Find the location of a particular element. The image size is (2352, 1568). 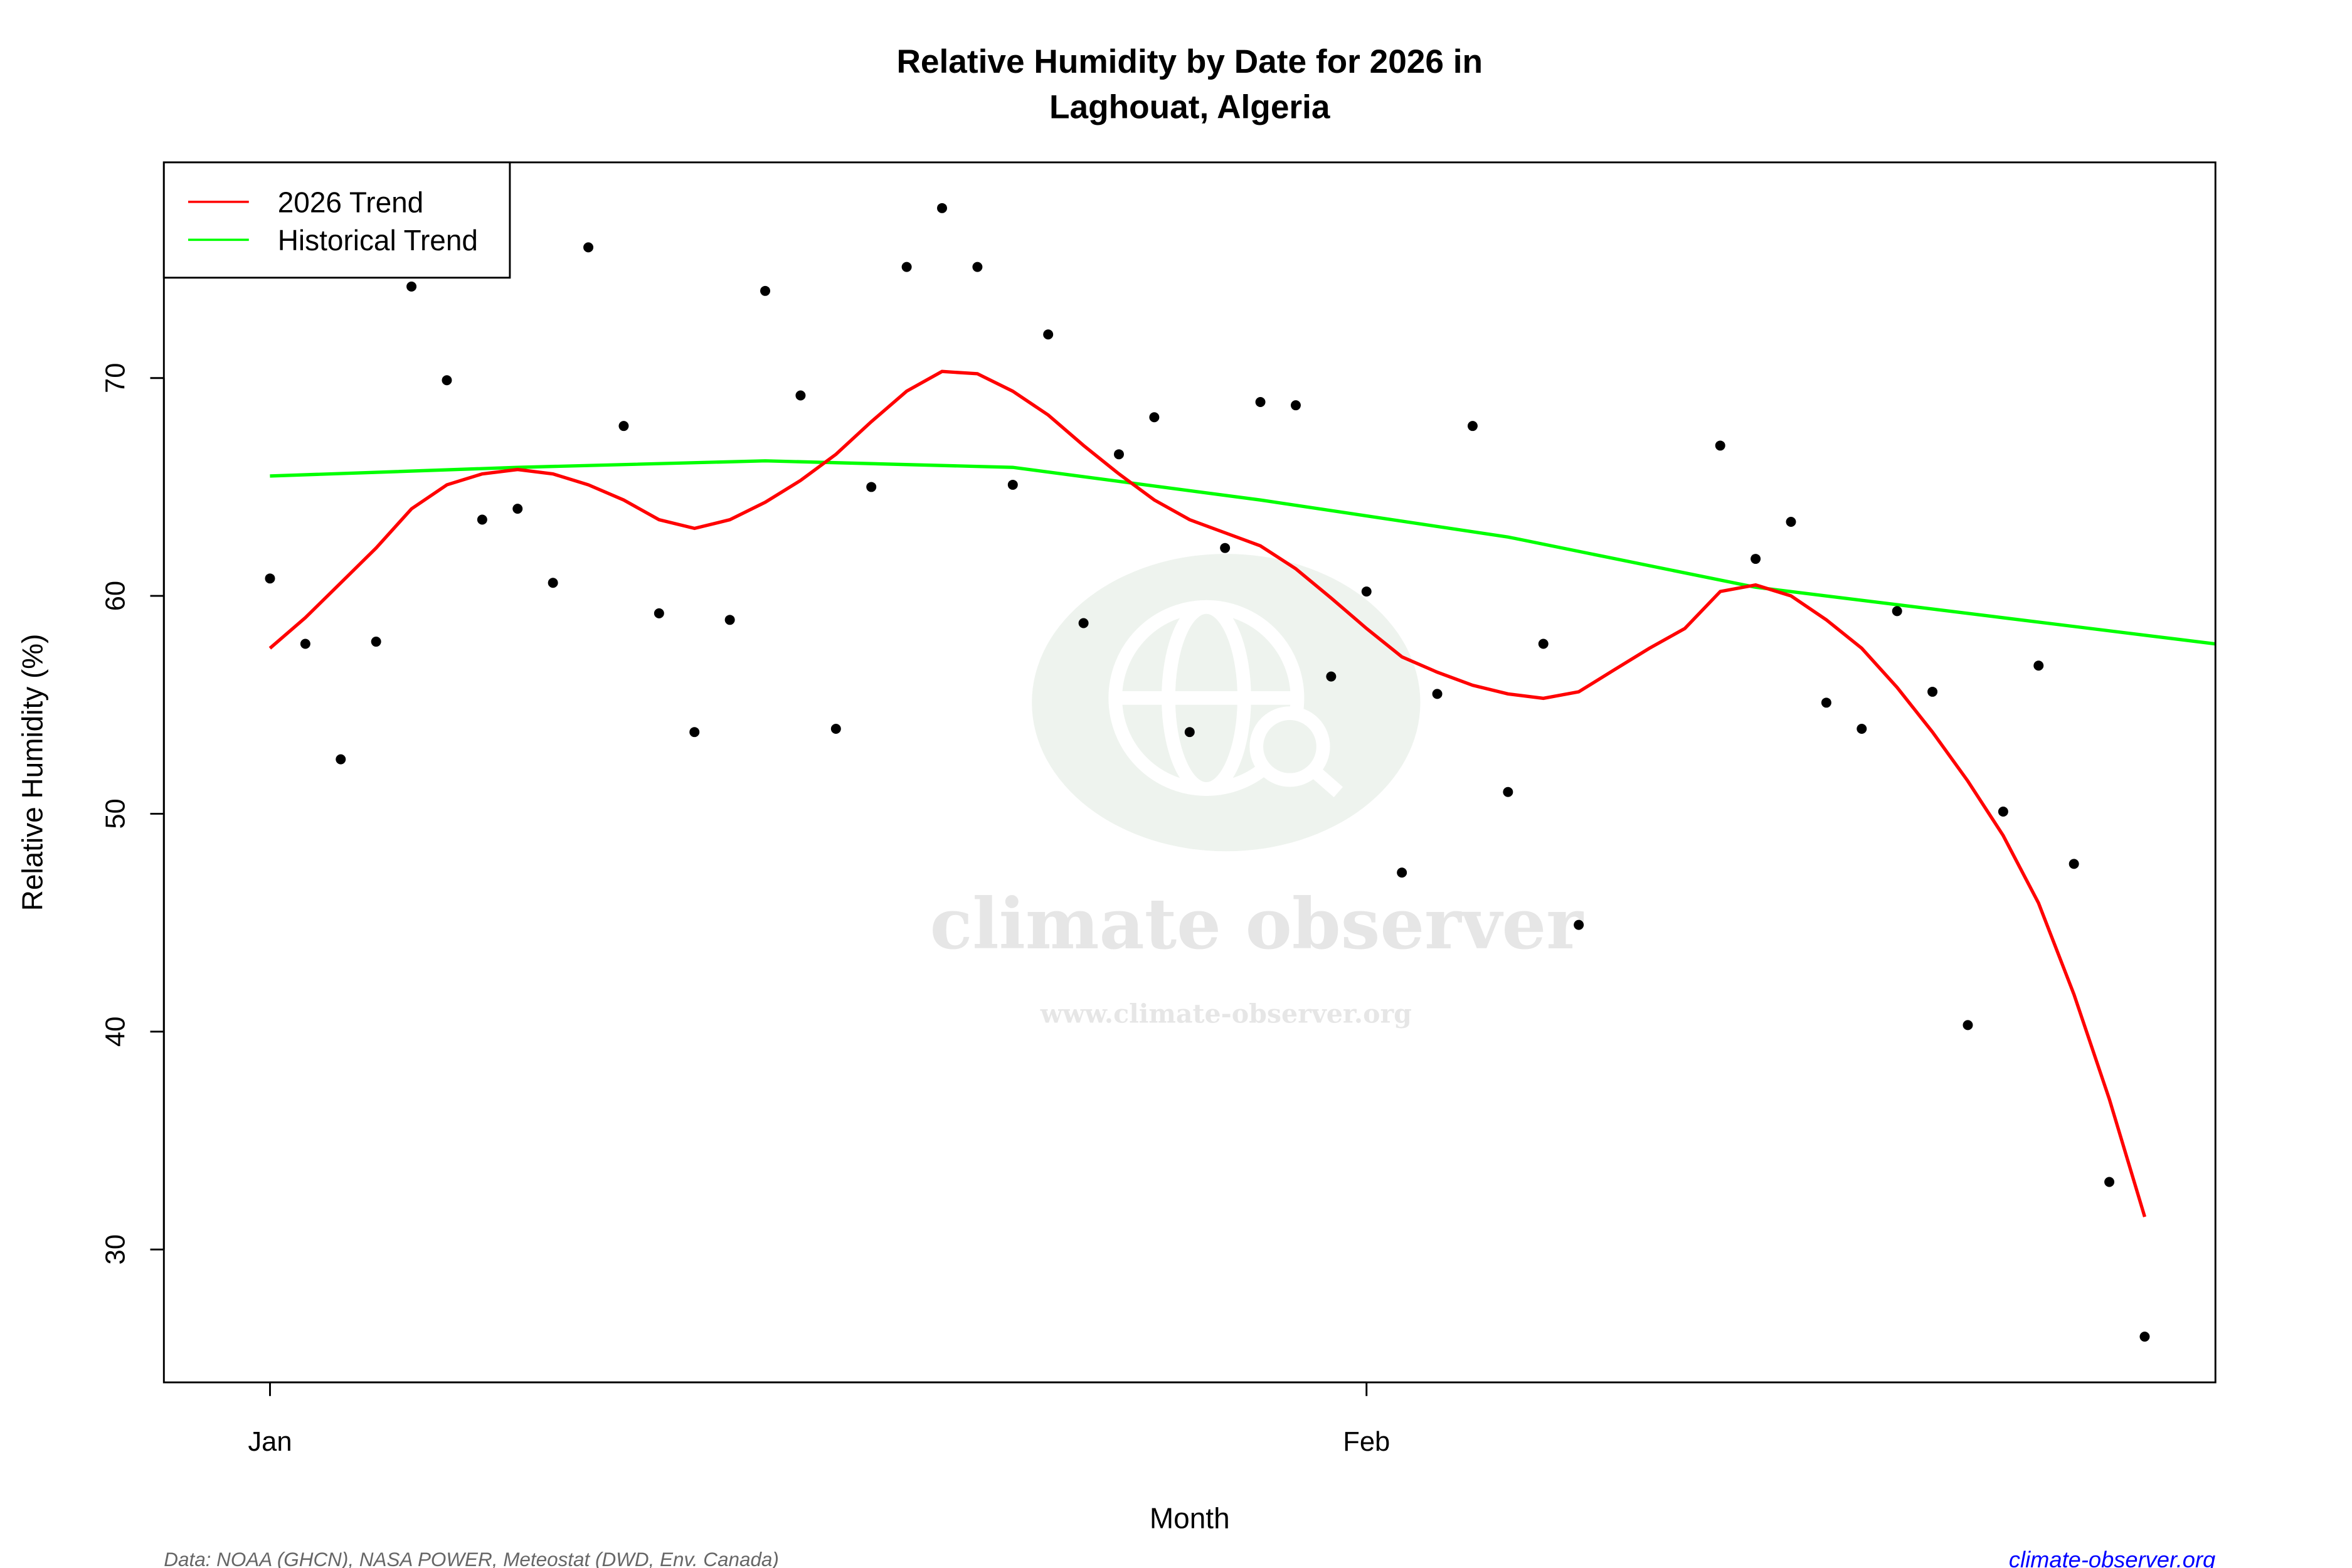

x-tick-label: Feb is located at coordinates (1366, 1442).